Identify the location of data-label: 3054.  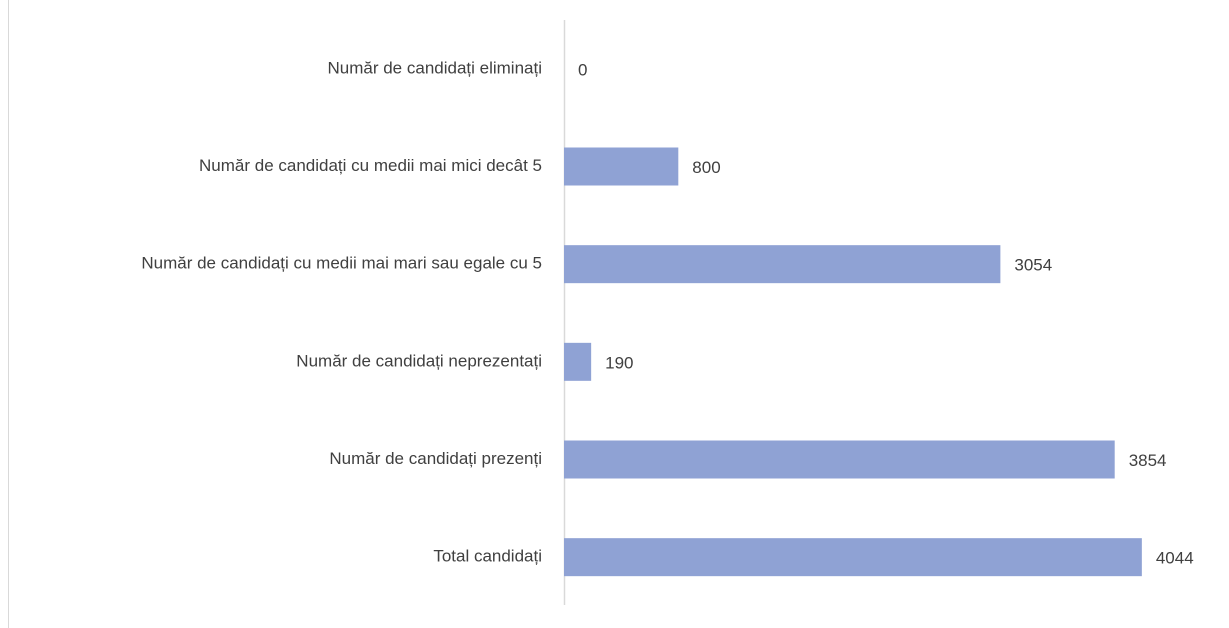
(1033, 265).